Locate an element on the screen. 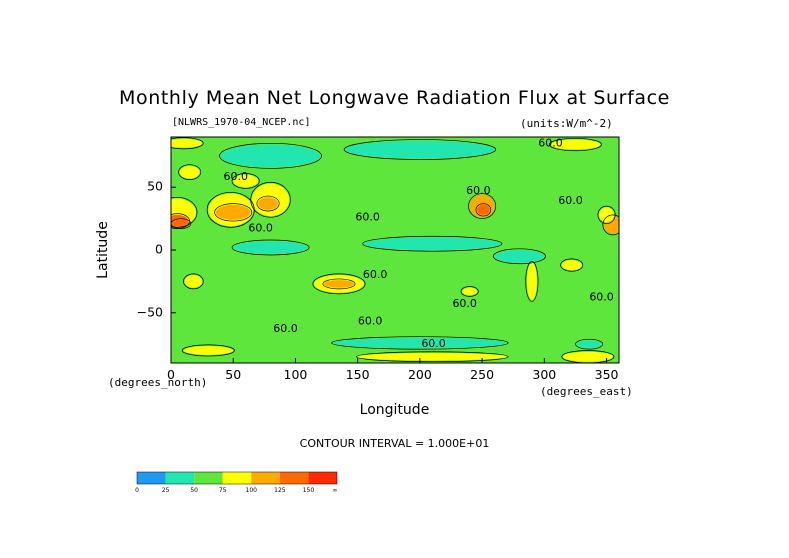  colorbar-frame is located at coordinates (237, 478).